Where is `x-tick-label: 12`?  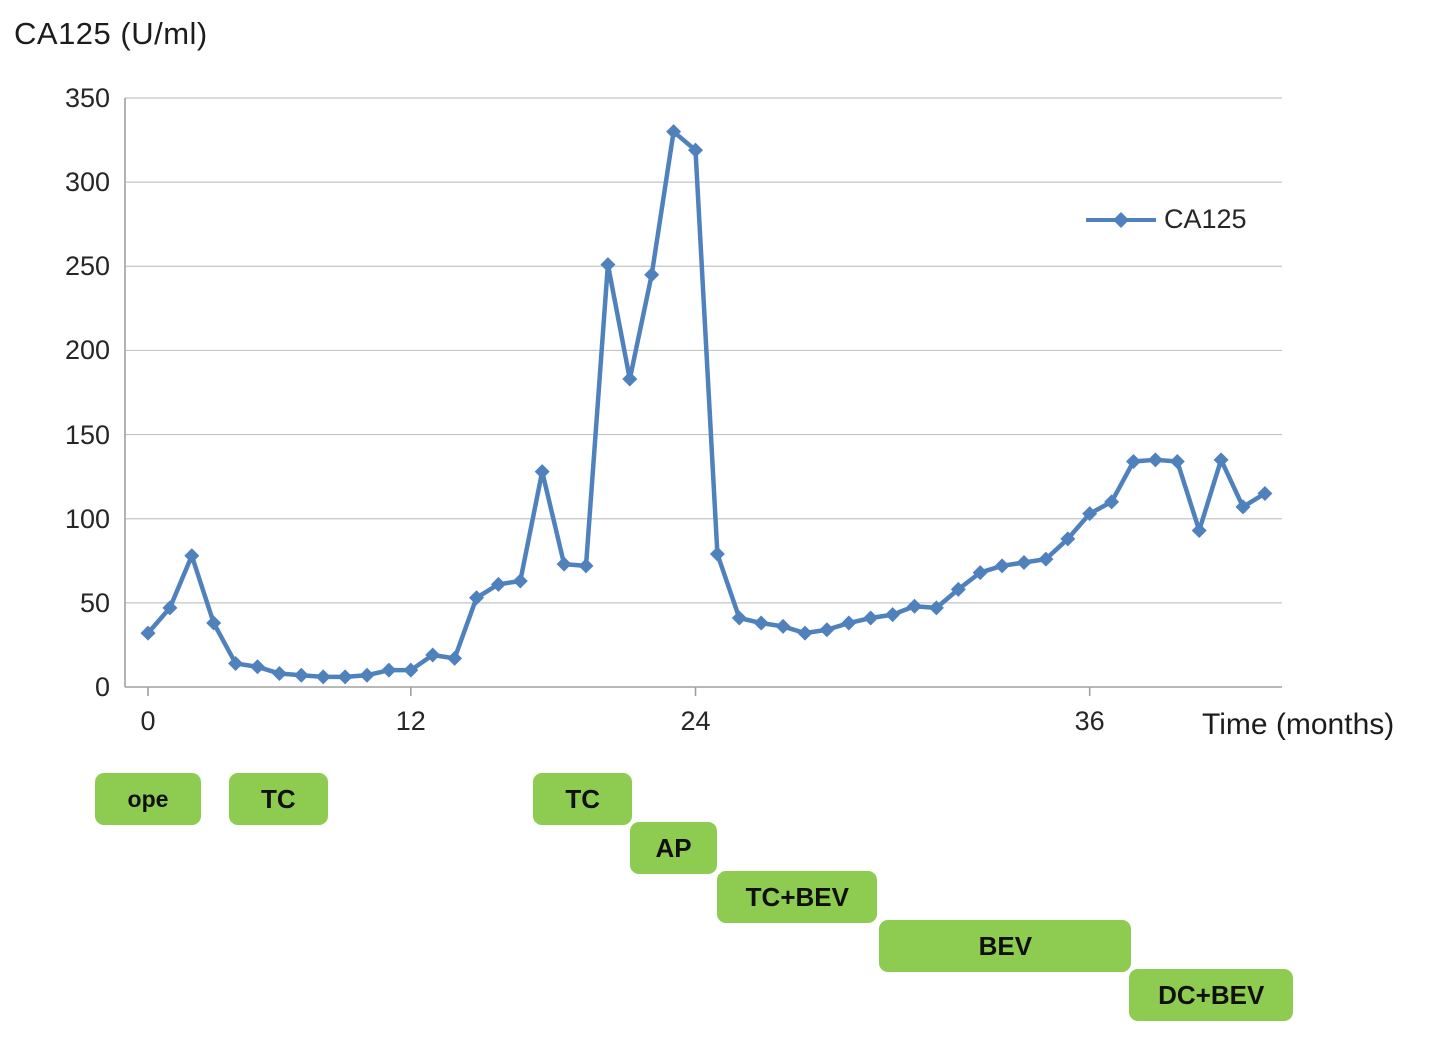 x-tick-label: 12 is located at coordinates (410, 721).